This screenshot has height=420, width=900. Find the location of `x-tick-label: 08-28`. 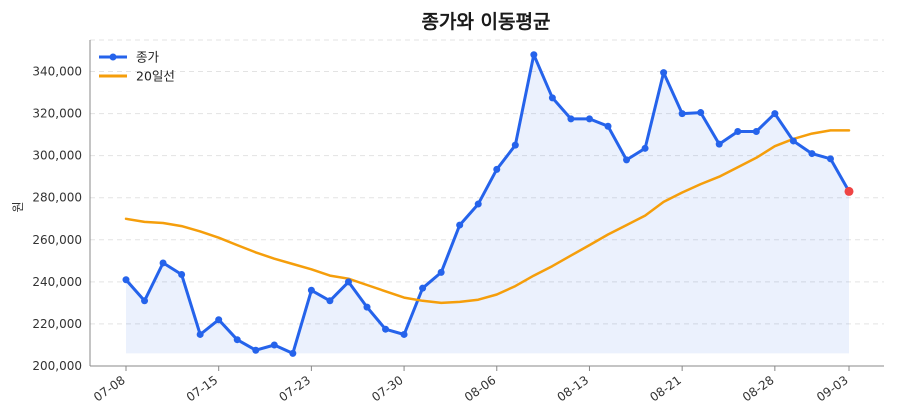

x-tick-label: 08-28 is located at coordinates (758, 388).